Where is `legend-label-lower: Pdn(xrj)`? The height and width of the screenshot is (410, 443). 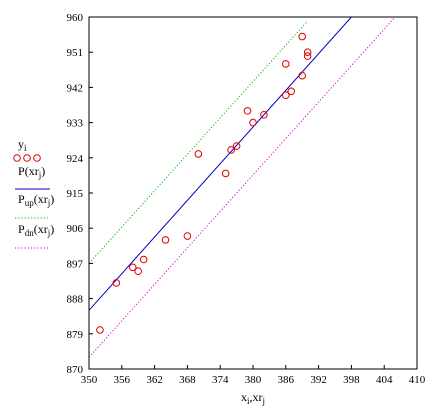 legend-label-lower: Pdn(xrj) is located at coordinates (36, 230).